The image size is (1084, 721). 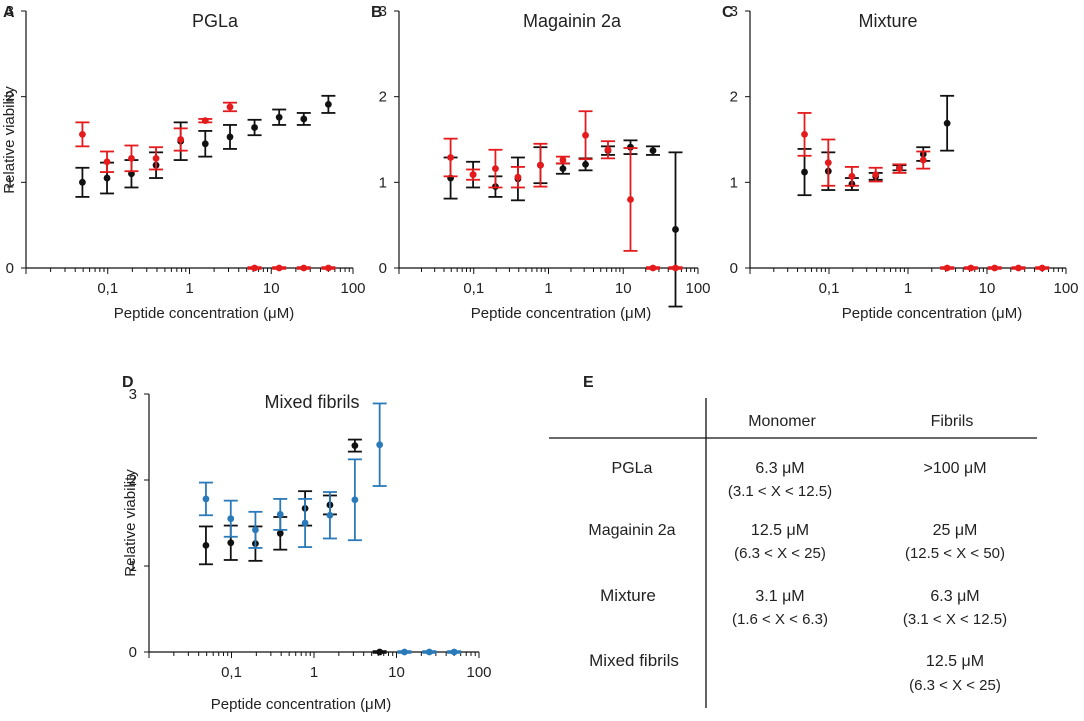 I want to click on panel-letter-a: A, so click(x=9, y=12).